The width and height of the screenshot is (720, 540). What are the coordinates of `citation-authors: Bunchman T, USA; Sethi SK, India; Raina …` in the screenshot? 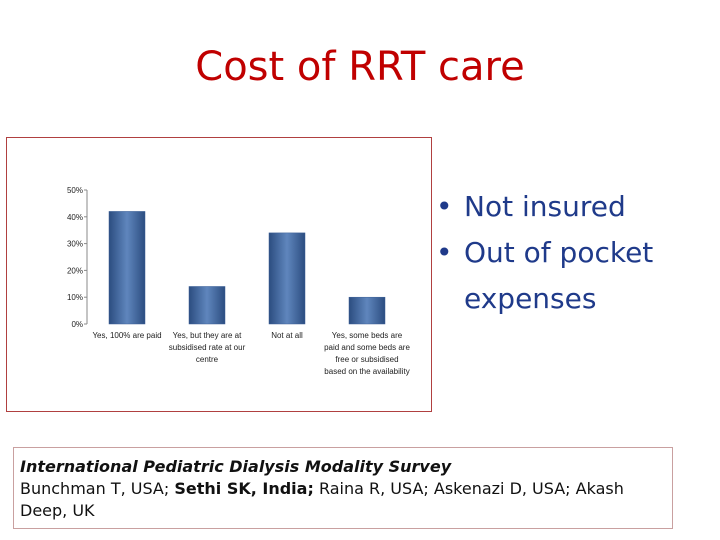 It's located at (343, 500).